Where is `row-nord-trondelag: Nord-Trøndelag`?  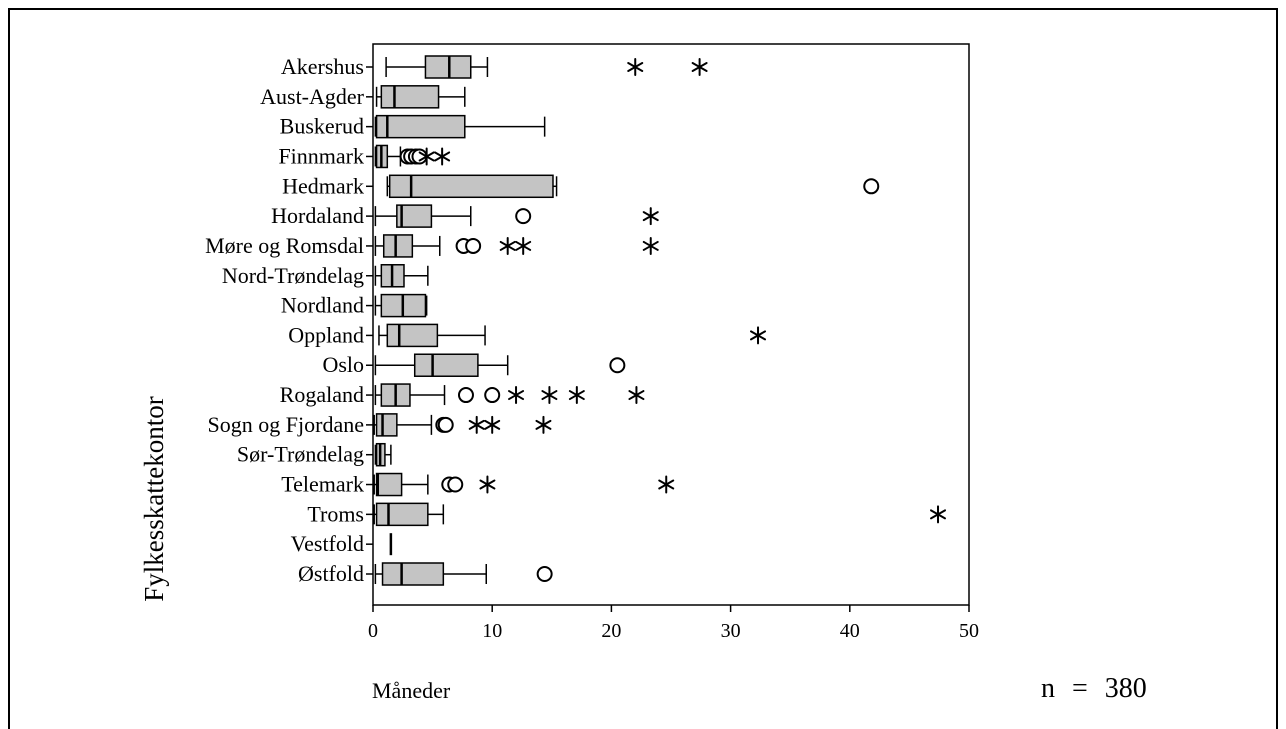 row-nord-trondelag: Nord-Trøndelag is located at coordinates (325, 275).